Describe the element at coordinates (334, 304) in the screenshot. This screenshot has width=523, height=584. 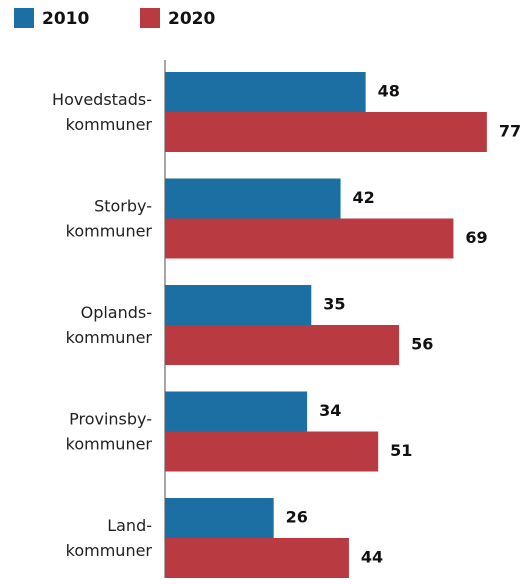
I see `value-label: 35` at that location.